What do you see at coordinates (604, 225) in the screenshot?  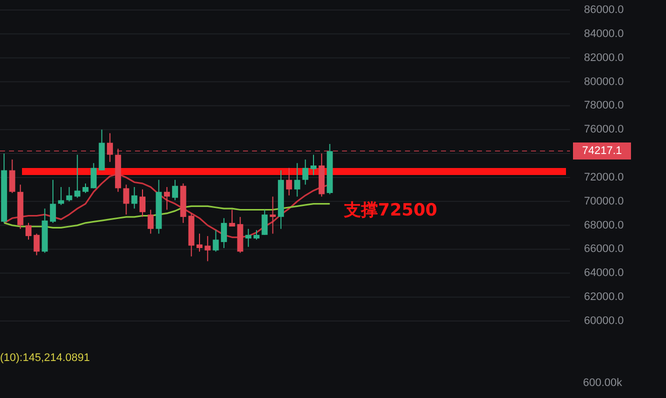 I see `y-tick-label: 68000.0` at bounding box center [604, 225].